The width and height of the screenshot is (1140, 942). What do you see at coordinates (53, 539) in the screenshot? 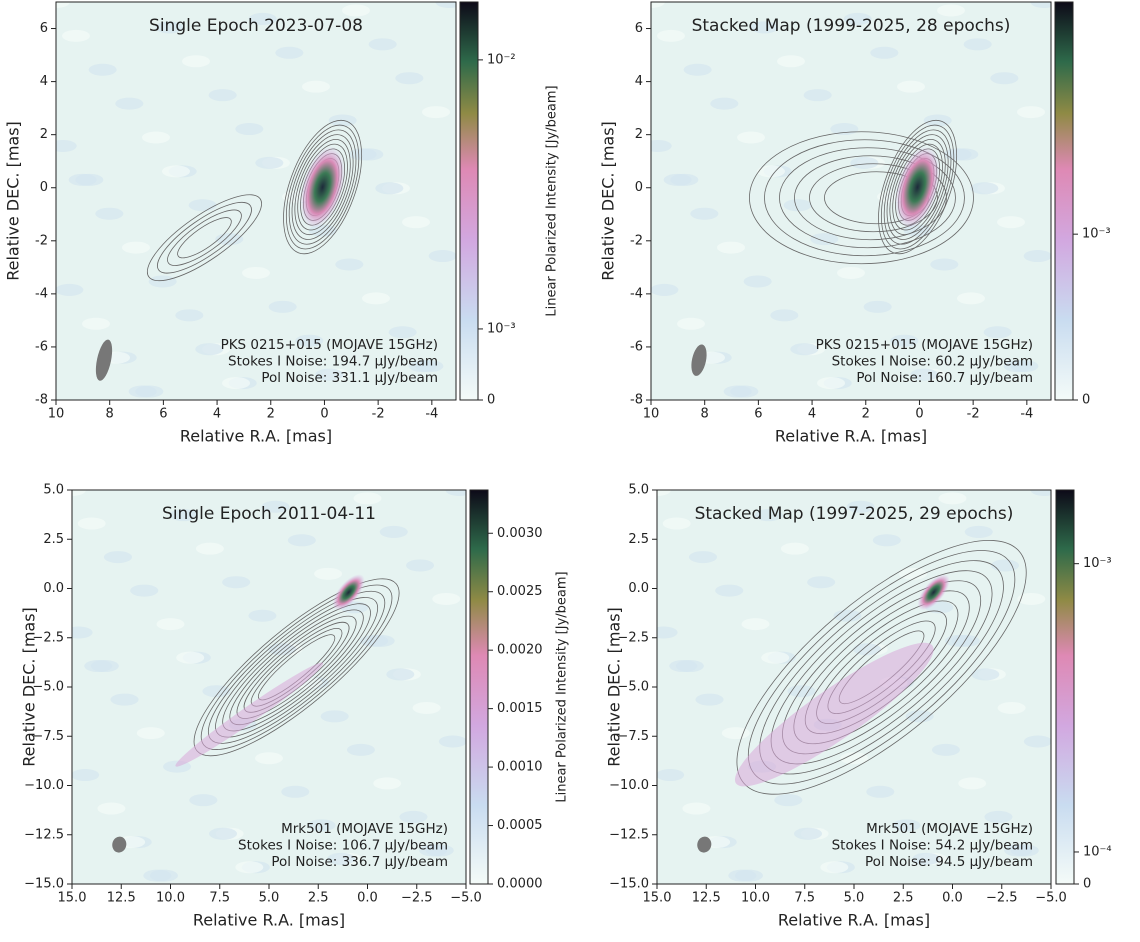
I see `y-tick-label: 2.5` at bounding box center [53, 539].